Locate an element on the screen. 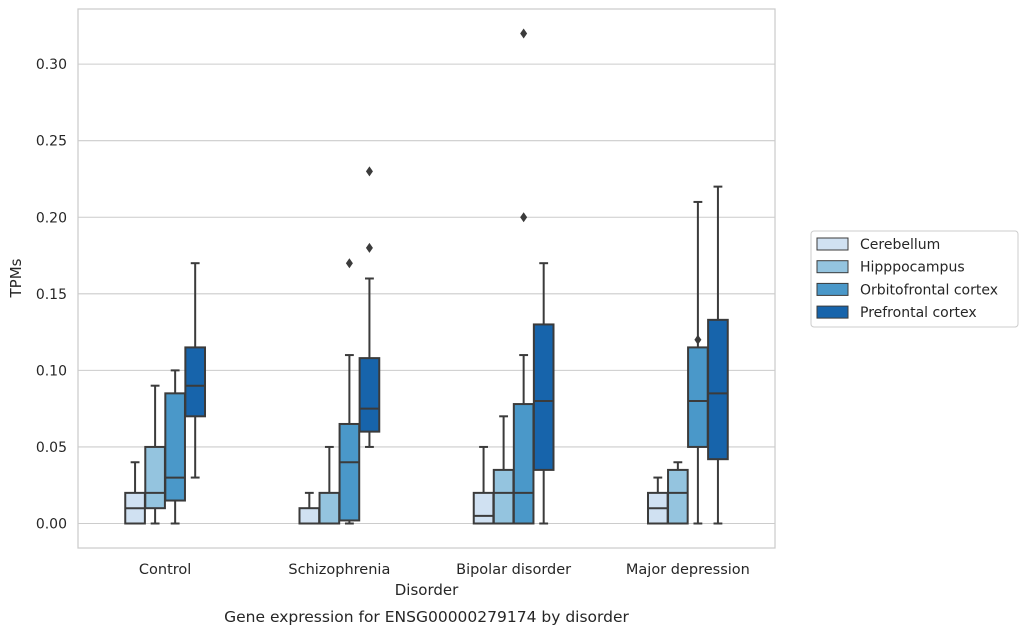 The height and width of the screenshot is (638, 1028). legend-label: Prefrontal cortex is located at coordinates (918, 313).